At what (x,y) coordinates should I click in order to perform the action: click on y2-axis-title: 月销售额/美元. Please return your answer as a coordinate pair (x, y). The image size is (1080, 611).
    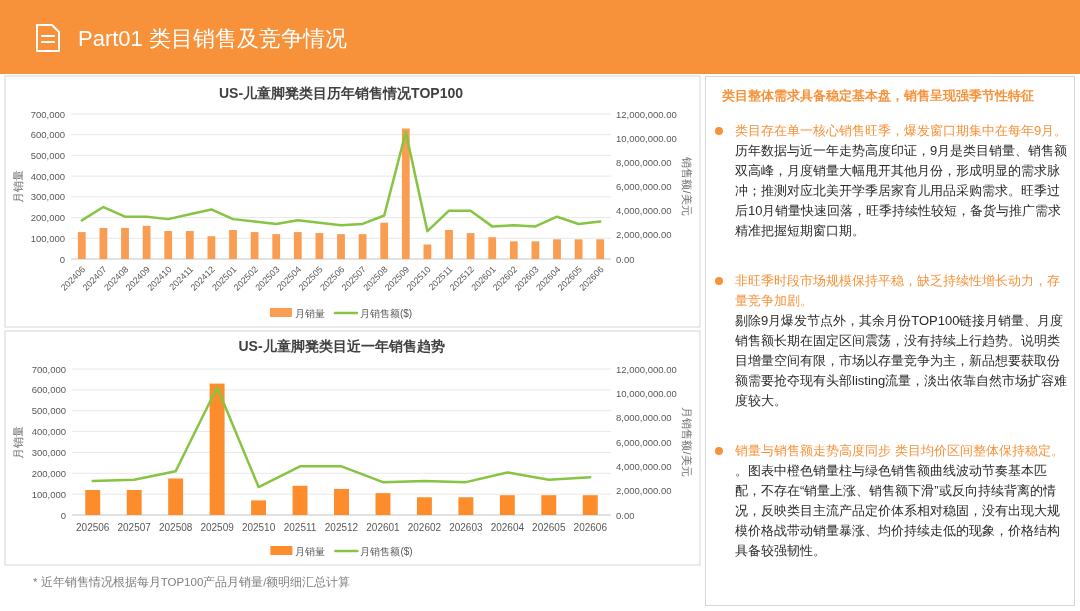
    Looking at the image, I should click on (687, 442).